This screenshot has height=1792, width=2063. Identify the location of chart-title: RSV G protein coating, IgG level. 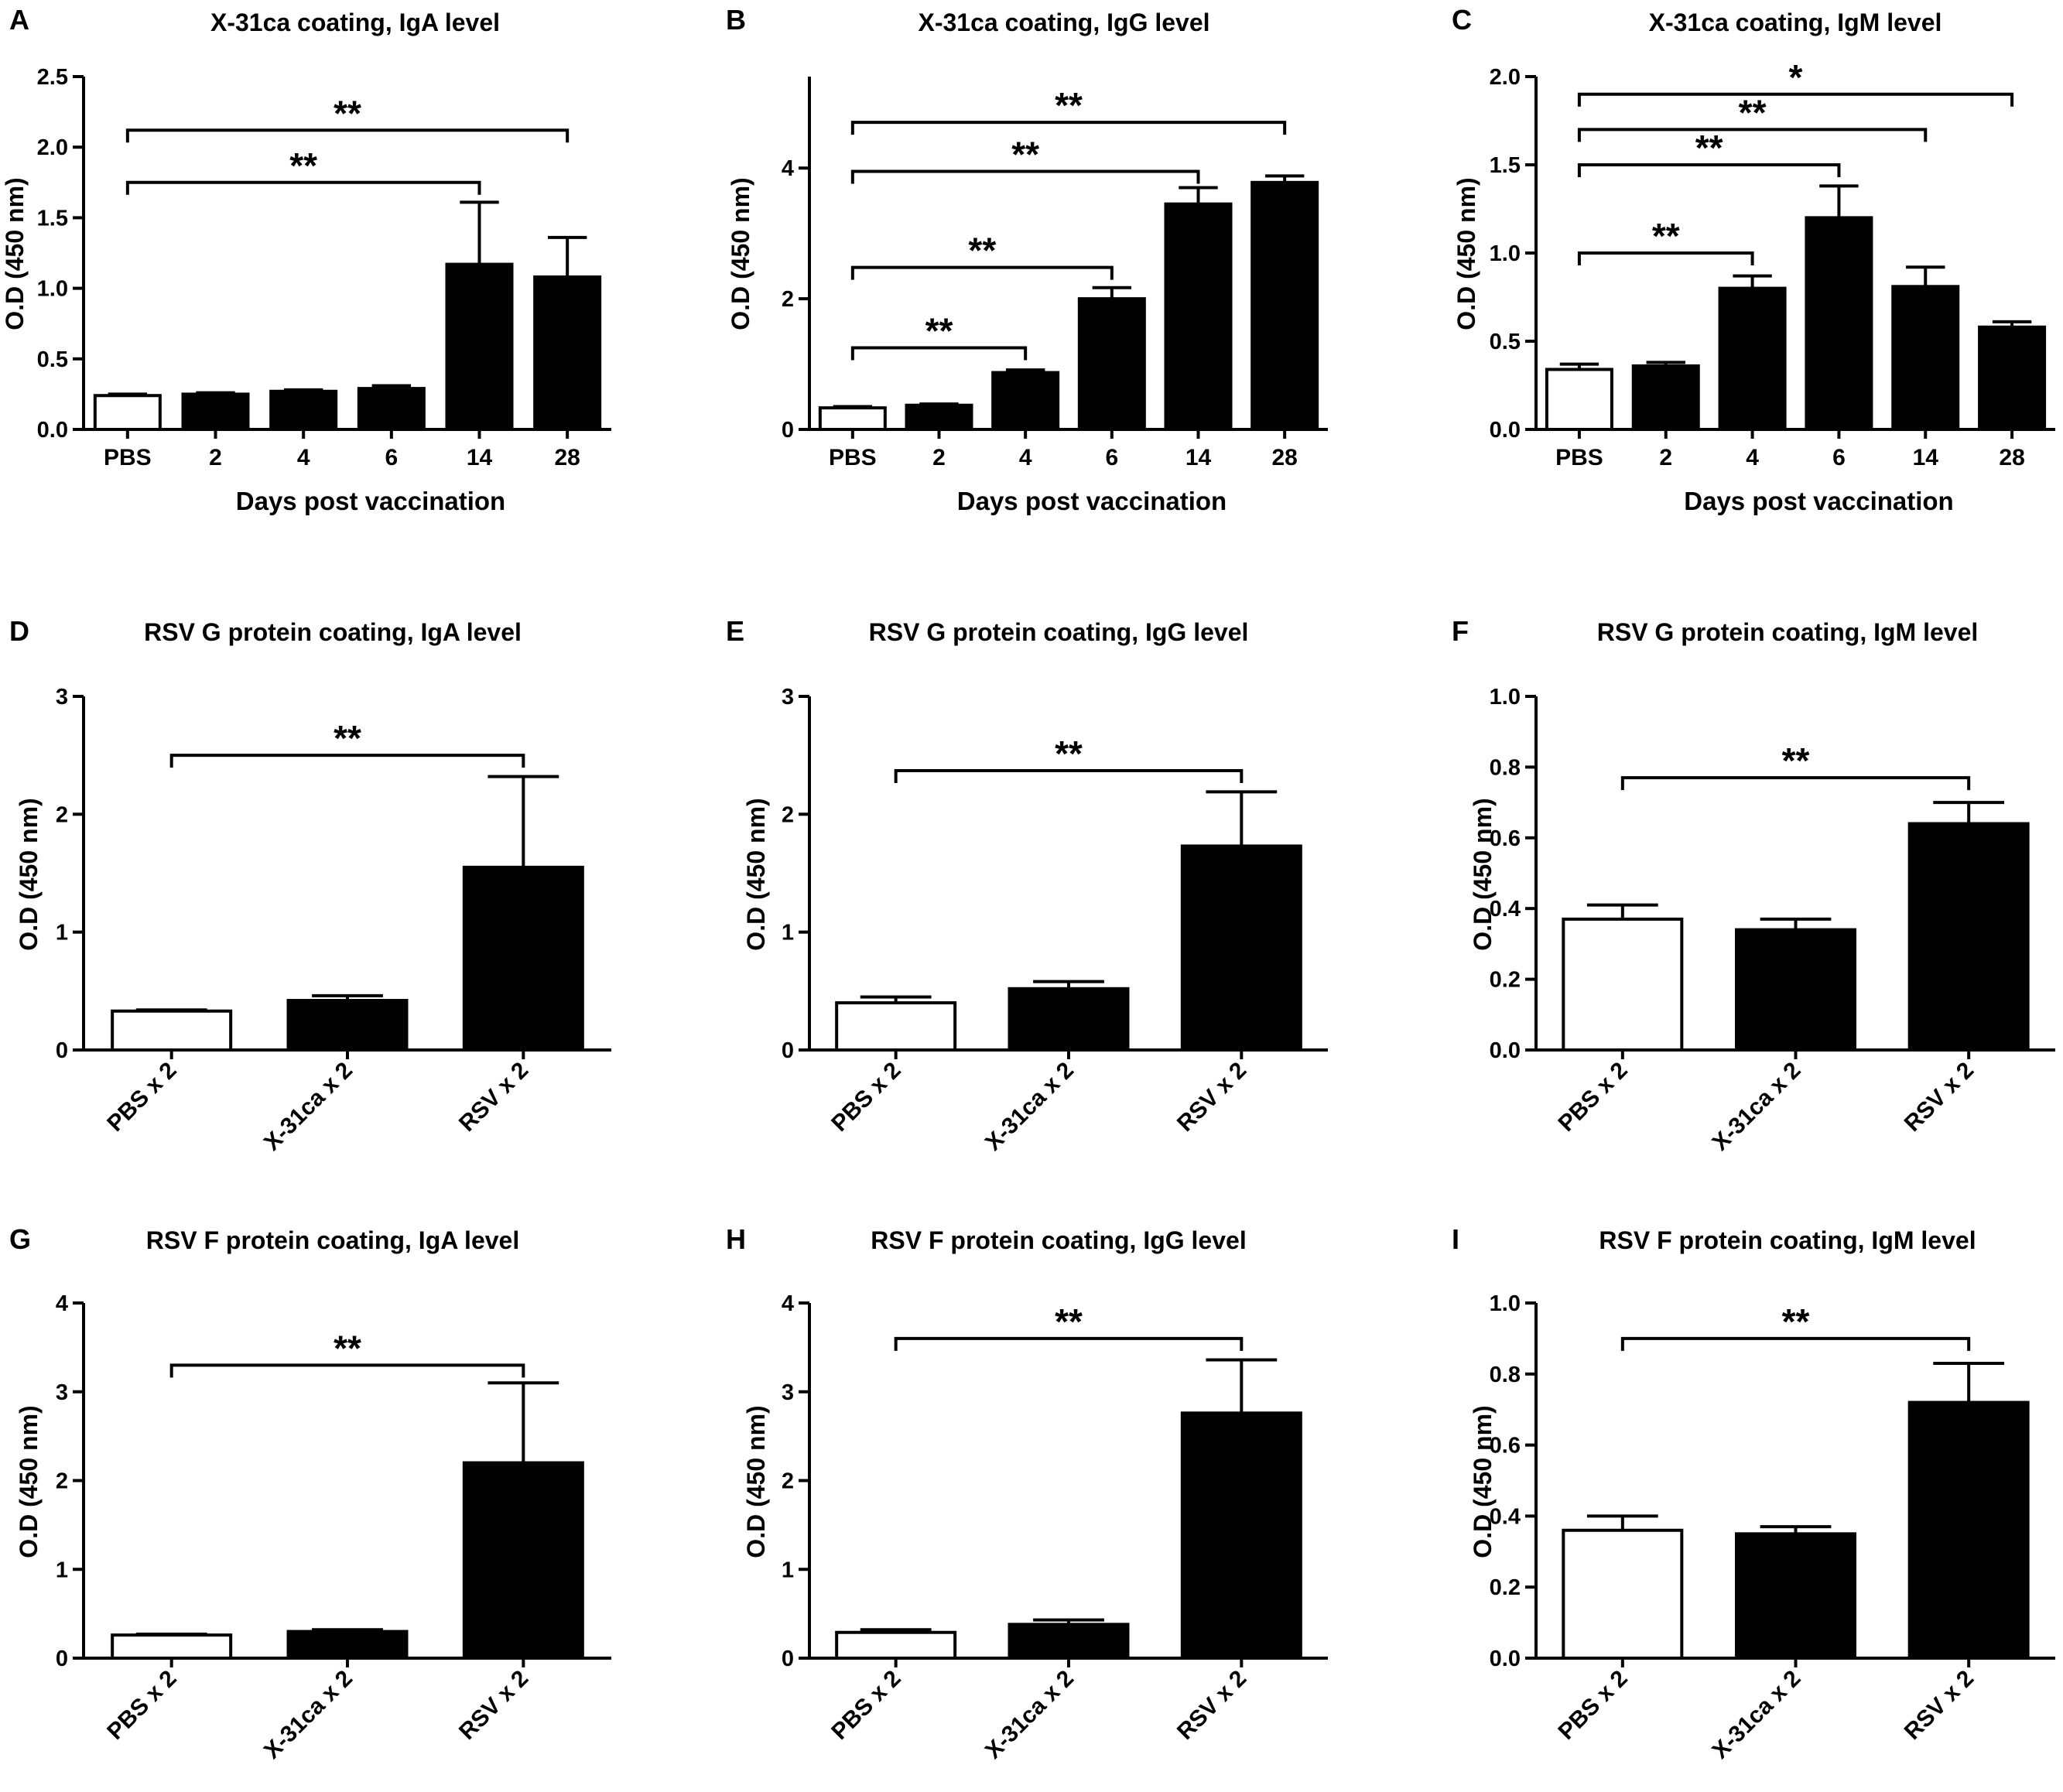
(1059, 632).